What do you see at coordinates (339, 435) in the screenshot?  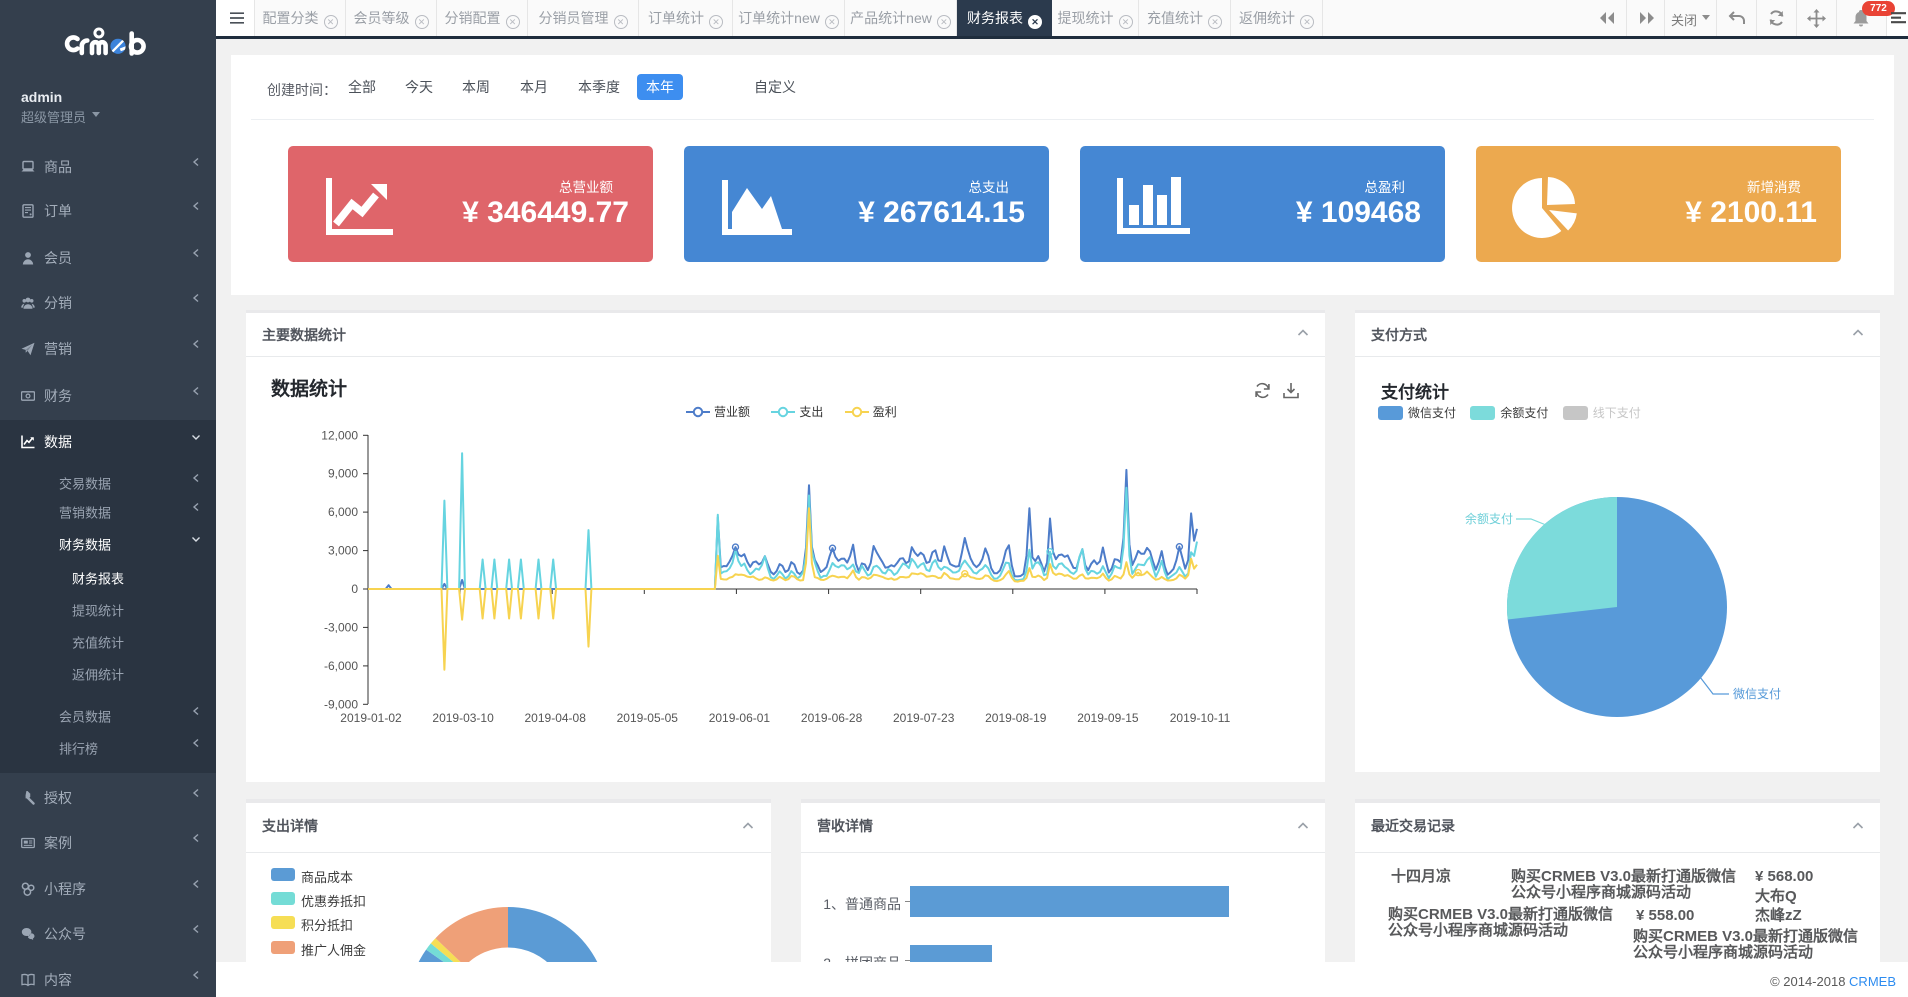 I see `svg-text: 12,000` at bounding box center [339, 435].